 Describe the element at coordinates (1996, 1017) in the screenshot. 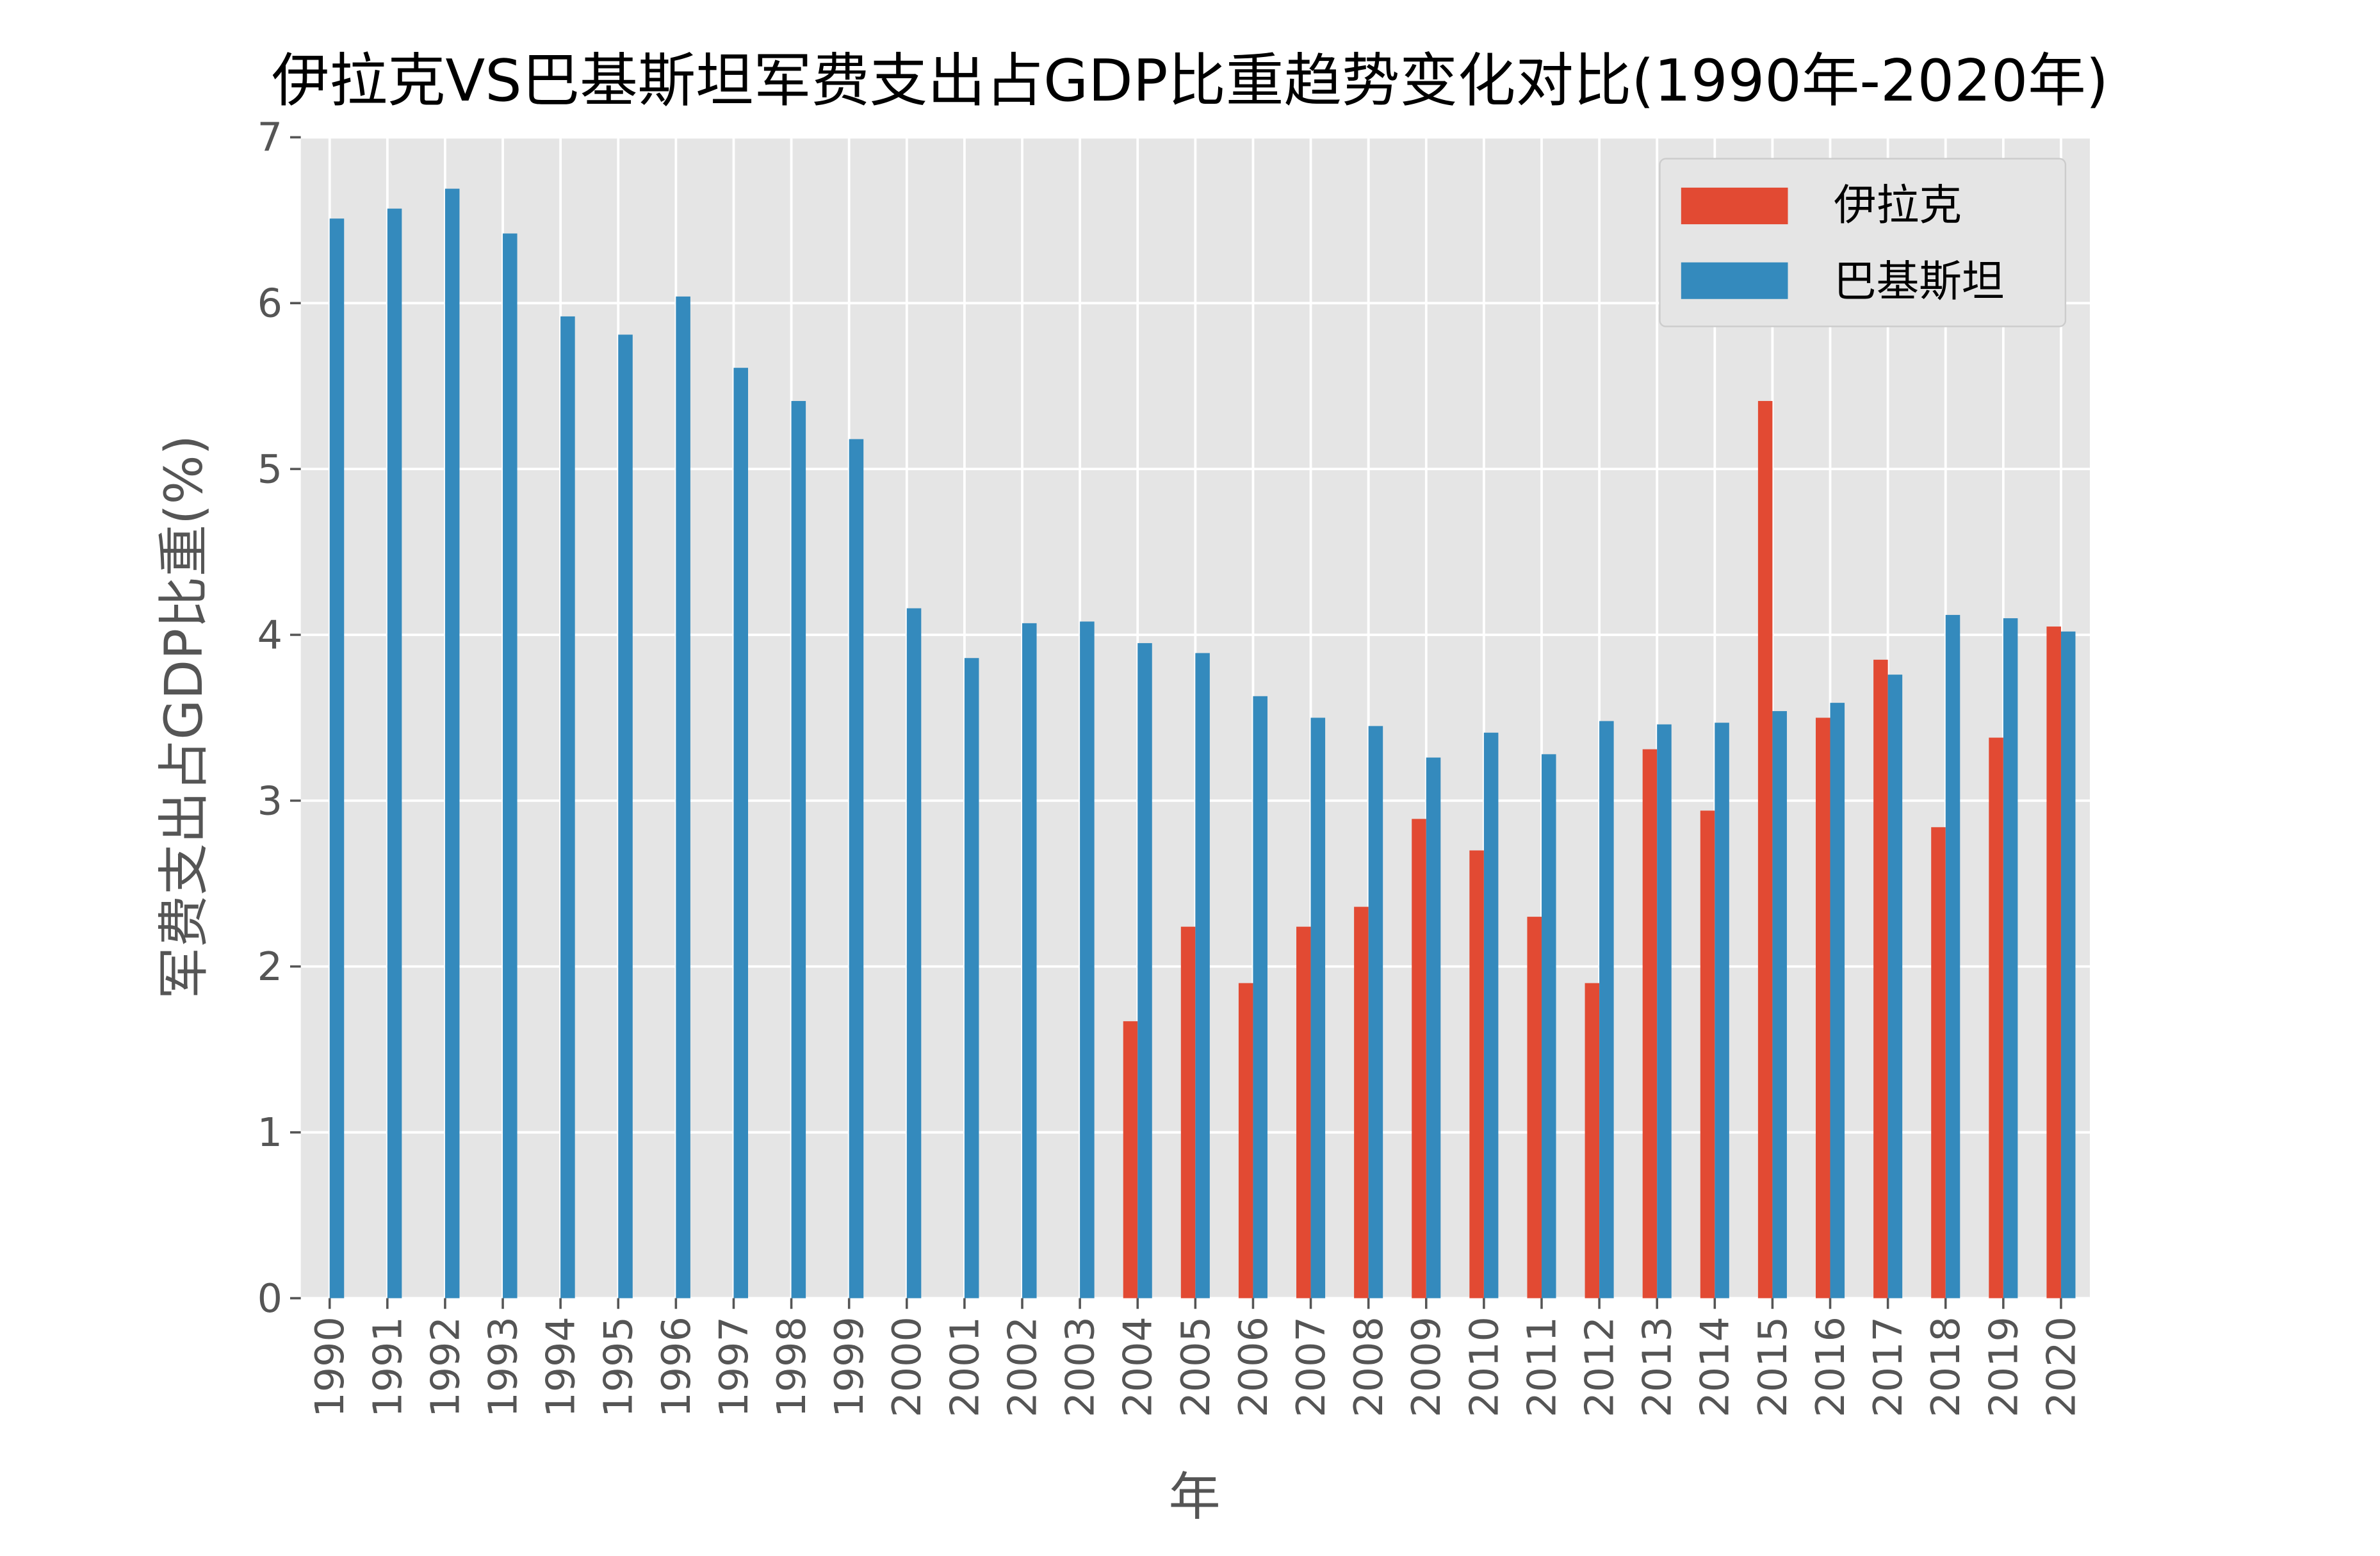

I see `bar-iraq-2019` at that location.